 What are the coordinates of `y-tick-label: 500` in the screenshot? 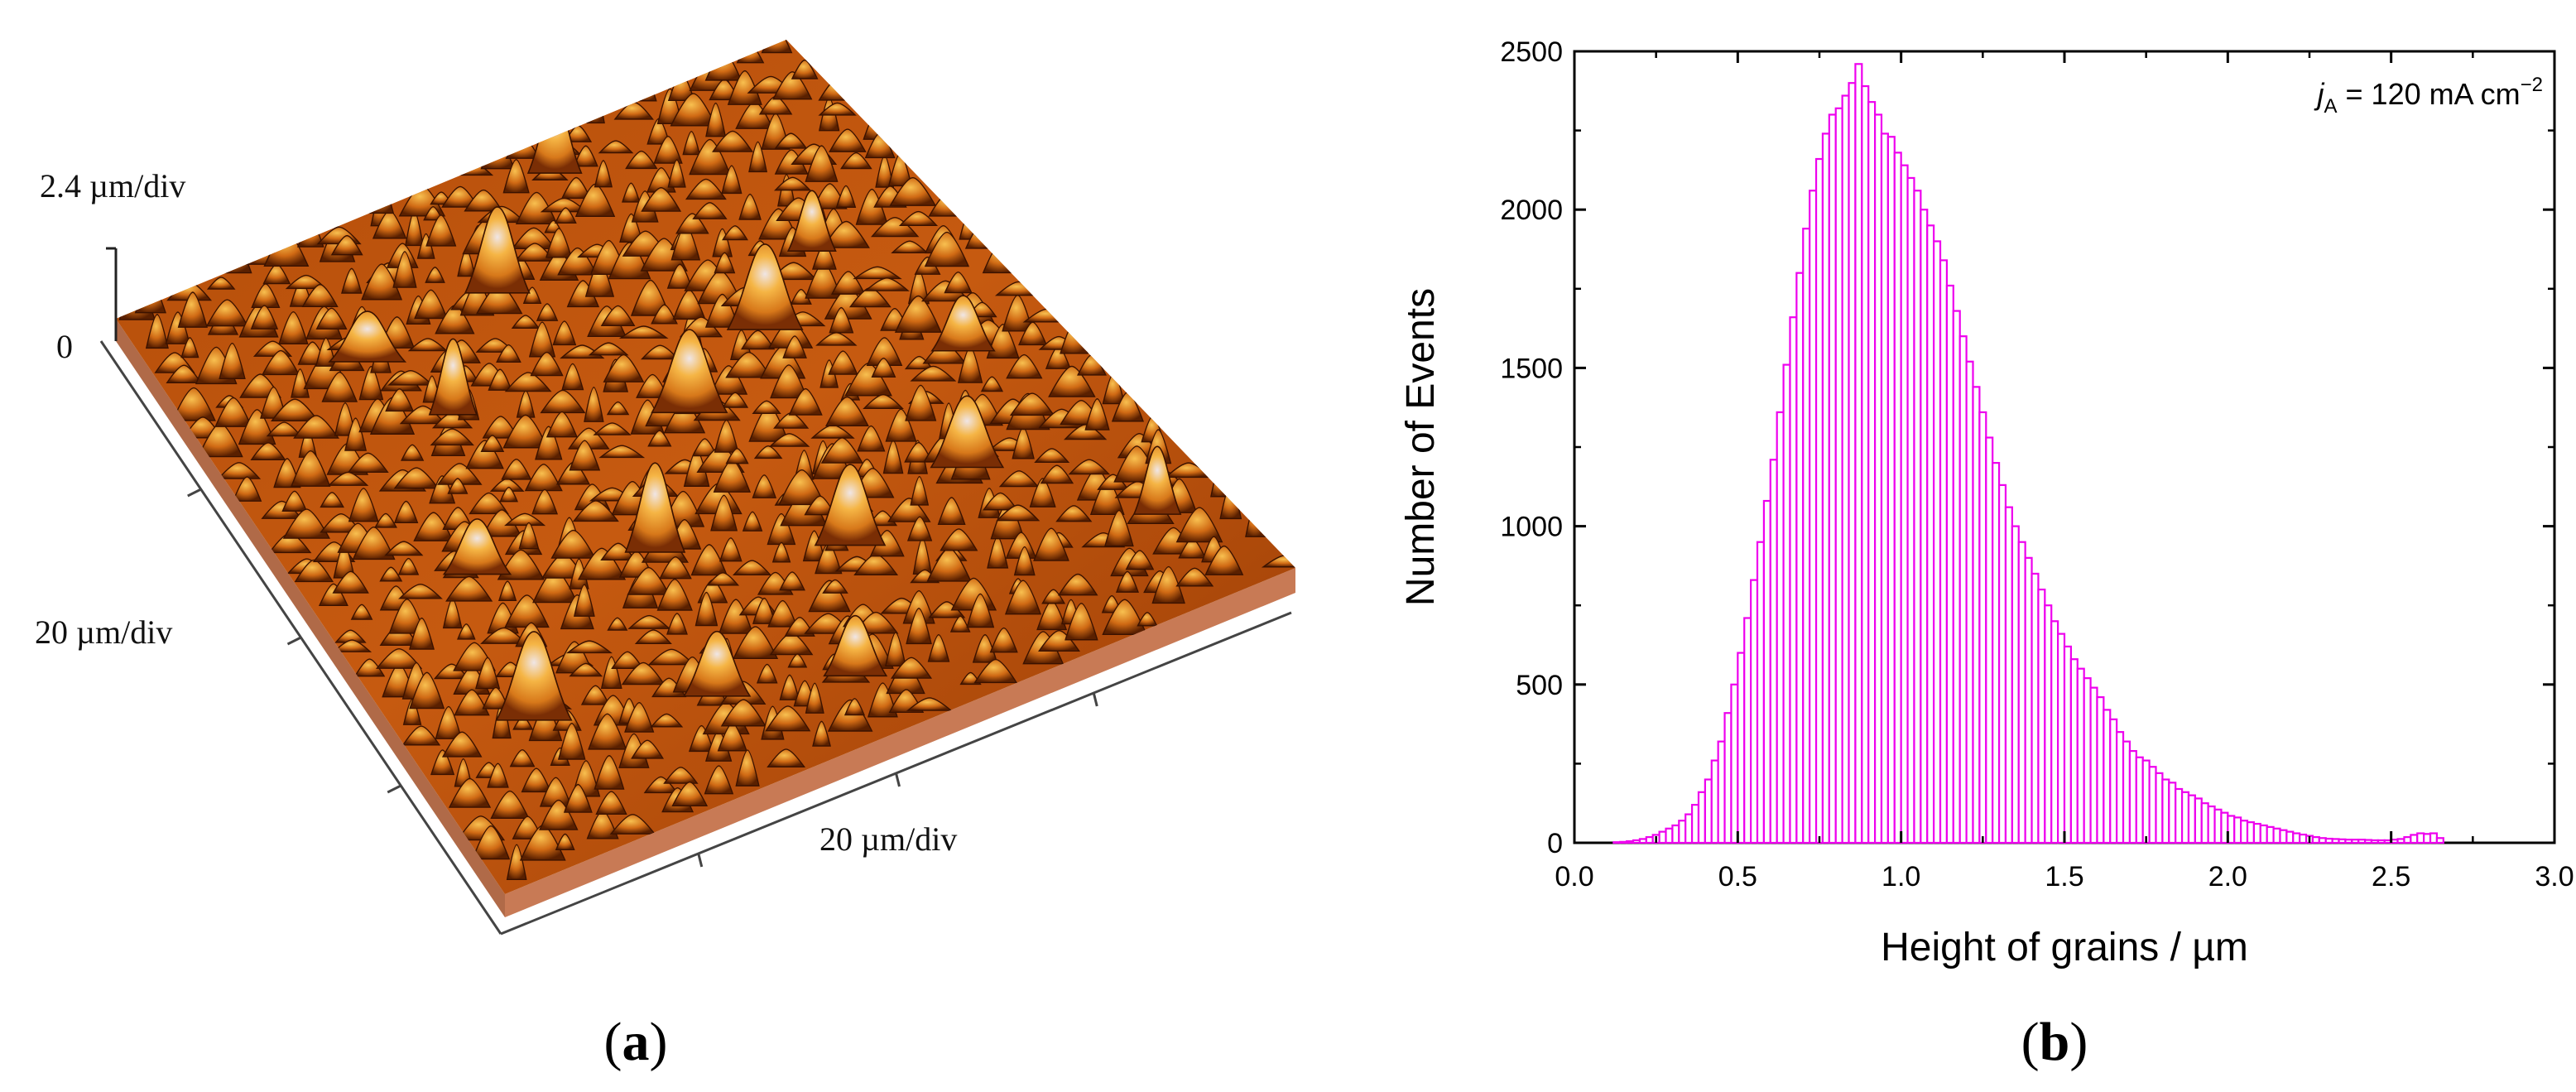 It's located at (1539, 685).